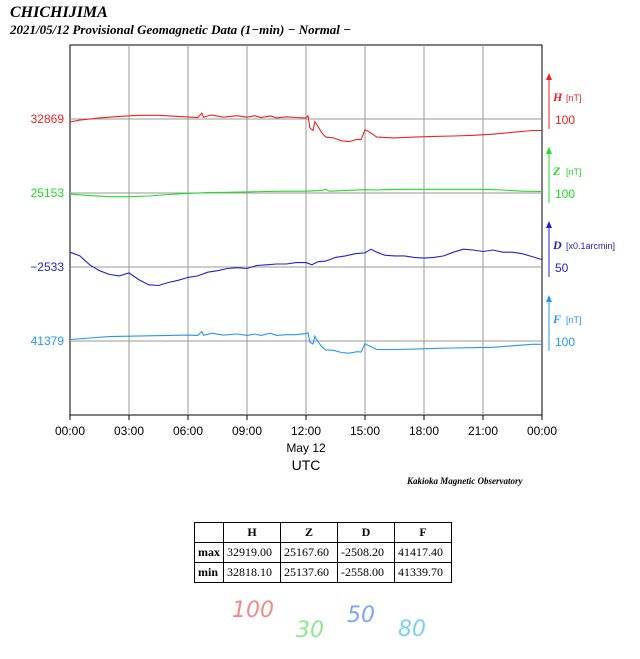  Describe the element at coordinates (48, 119) in the screenshot. I see `baseline-label-h: 32869` at that location.